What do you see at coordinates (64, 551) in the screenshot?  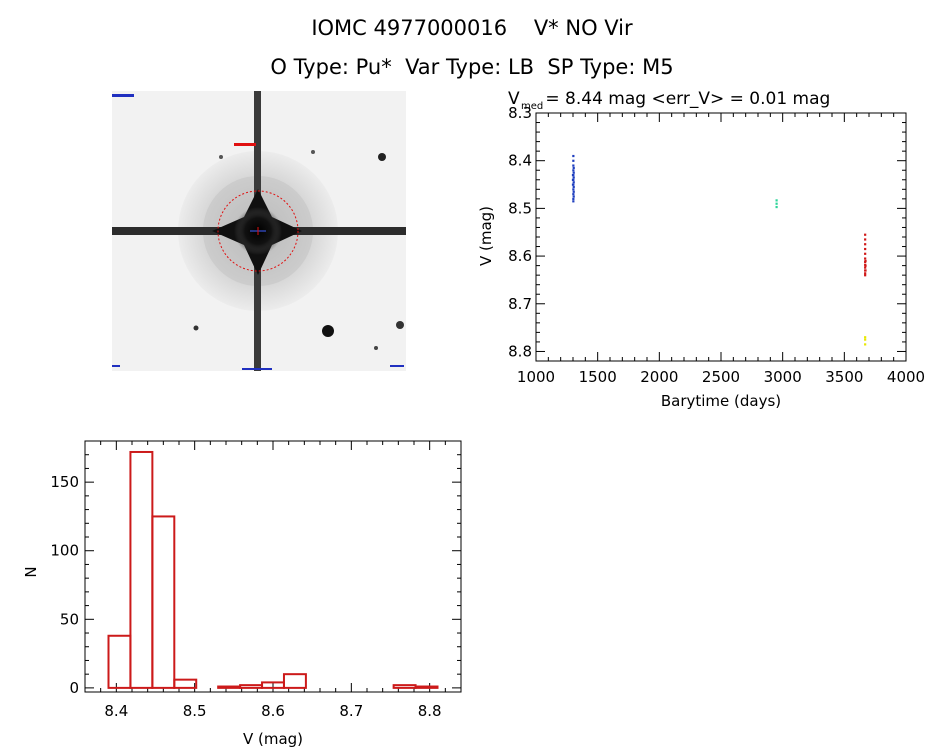 I see `hist-y-tick-label: 100` at bounding box center [64, 551].